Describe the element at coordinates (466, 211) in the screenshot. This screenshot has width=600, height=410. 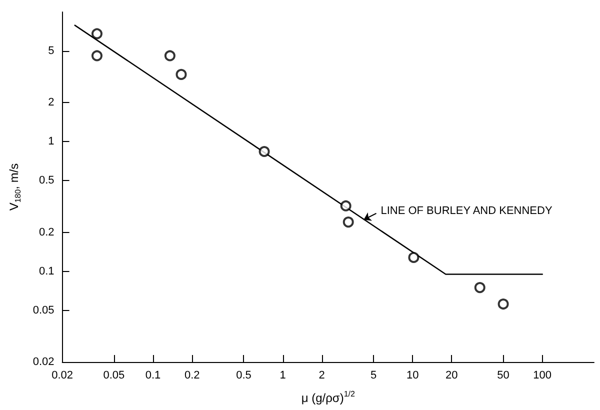
I see `annotation: LINE OF BURLEY AND KENNEDY` at that location.